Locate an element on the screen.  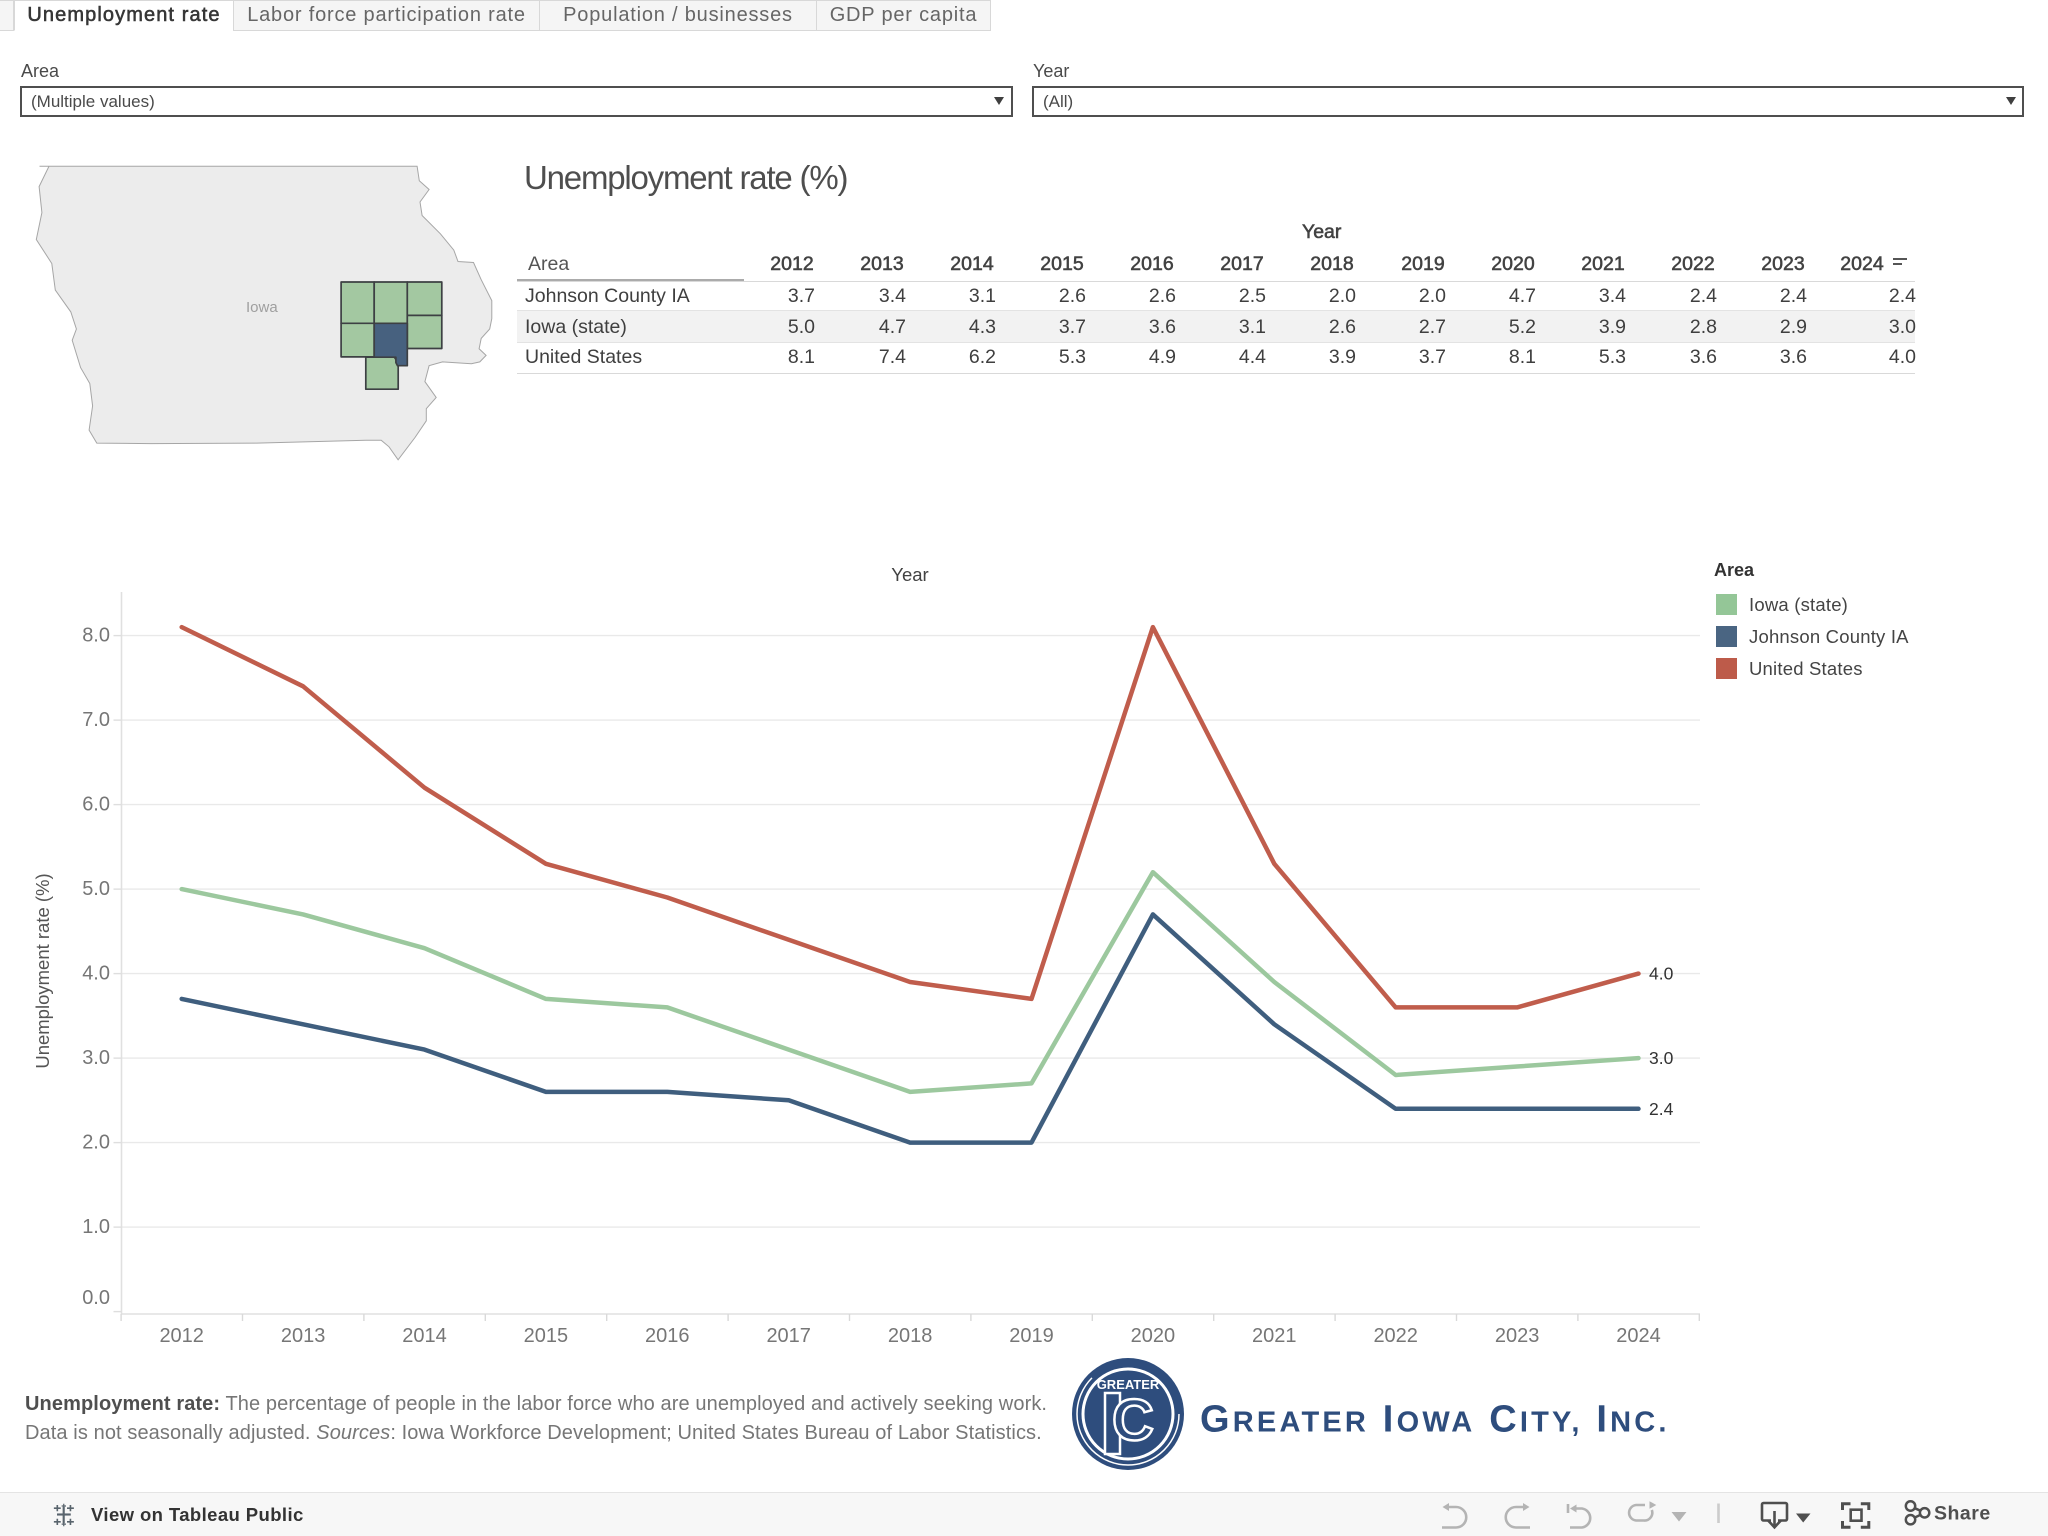
svg-text: Unemployment rate (%) is located at coordinates (42, 970).